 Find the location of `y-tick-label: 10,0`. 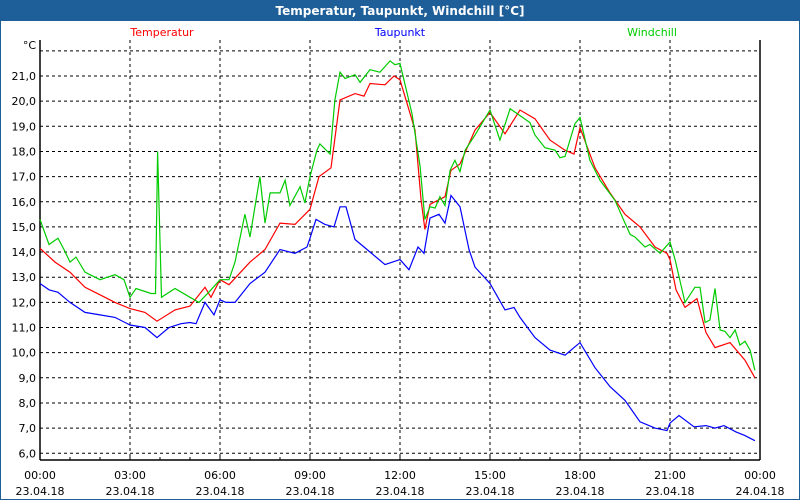

y-tick-label: 10,0 is located at coordinates (24, 353).